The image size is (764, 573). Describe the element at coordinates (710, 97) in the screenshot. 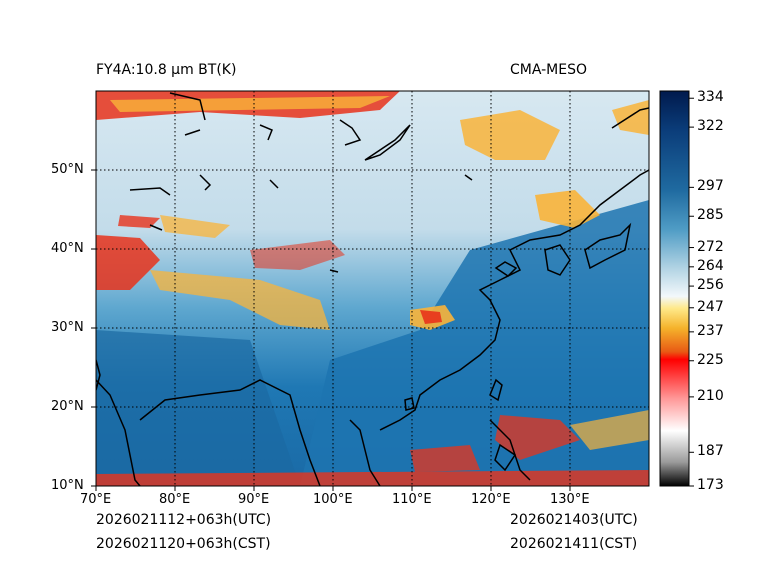

I see `colorbar-tick-label: 334` at that location.